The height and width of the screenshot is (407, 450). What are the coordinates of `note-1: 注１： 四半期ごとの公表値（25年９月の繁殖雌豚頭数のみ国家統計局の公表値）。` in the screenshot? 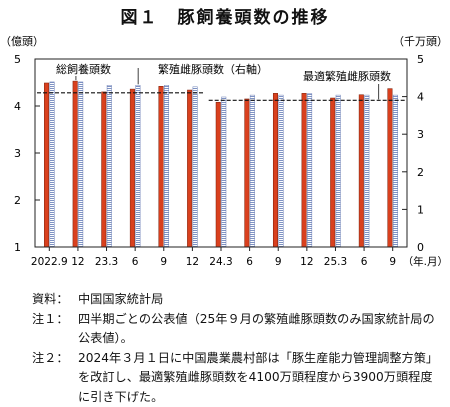 It's located at (238, 329).